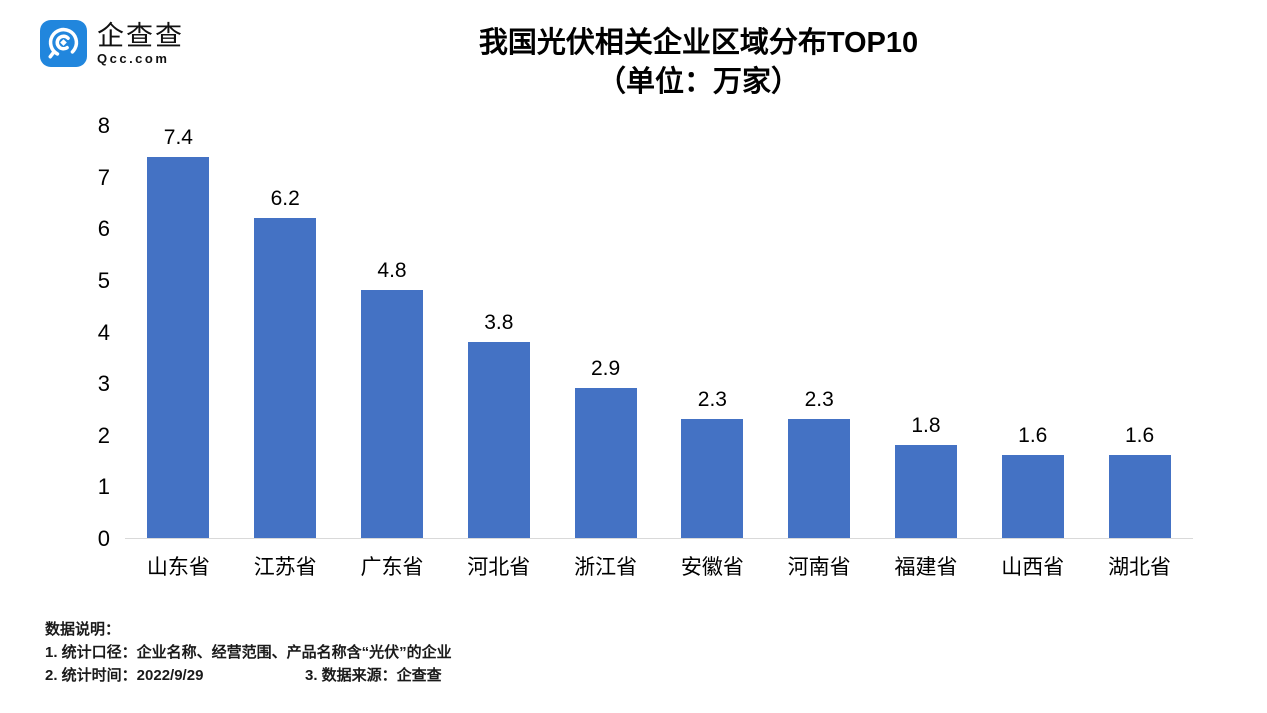 Image resolution: width=1267 pixels, height=713 pixels. Describe the element at coordinates (103, 435) in the screenshot. I see `y-tick-label: 2` at that location.